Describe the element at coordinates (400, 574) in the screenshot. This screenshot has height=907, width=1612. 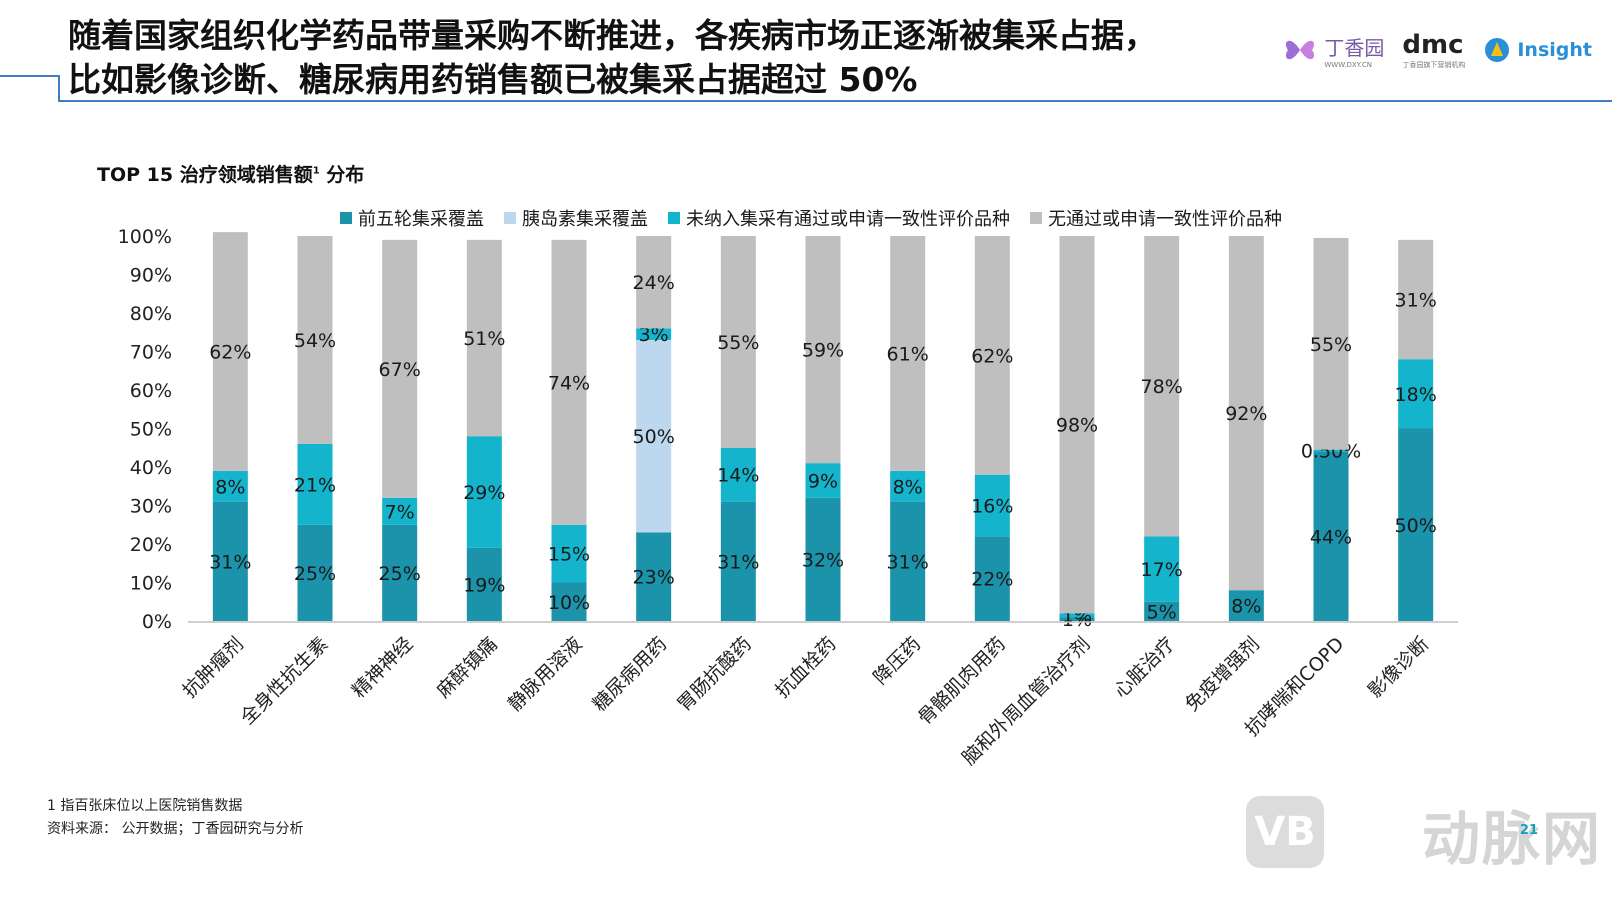
I see `data-label: 25%` at that location.